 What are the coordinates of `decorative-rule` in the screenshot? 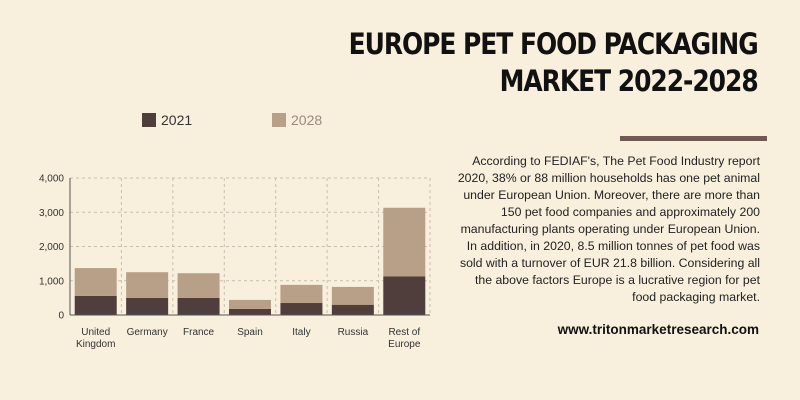 It's located at (693, 138).